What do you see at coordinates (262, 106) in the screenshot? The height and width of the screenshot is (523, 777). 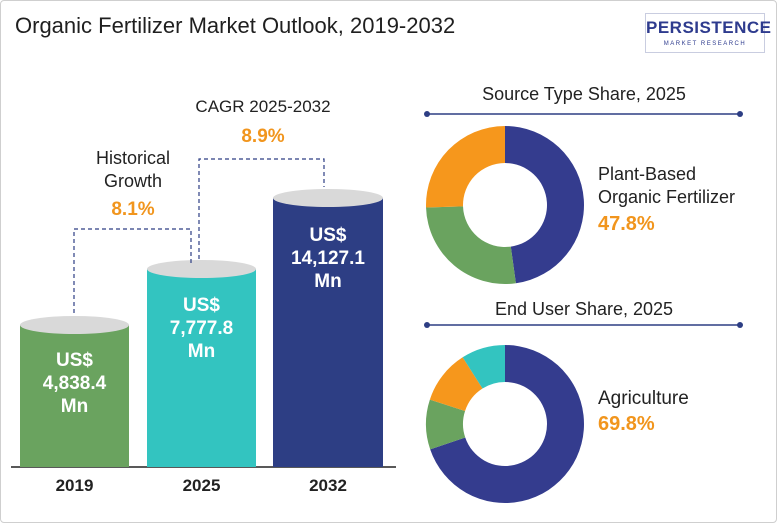 I see `cagr-label: CAGR 2025-2032` at bounding box center [262, 106].